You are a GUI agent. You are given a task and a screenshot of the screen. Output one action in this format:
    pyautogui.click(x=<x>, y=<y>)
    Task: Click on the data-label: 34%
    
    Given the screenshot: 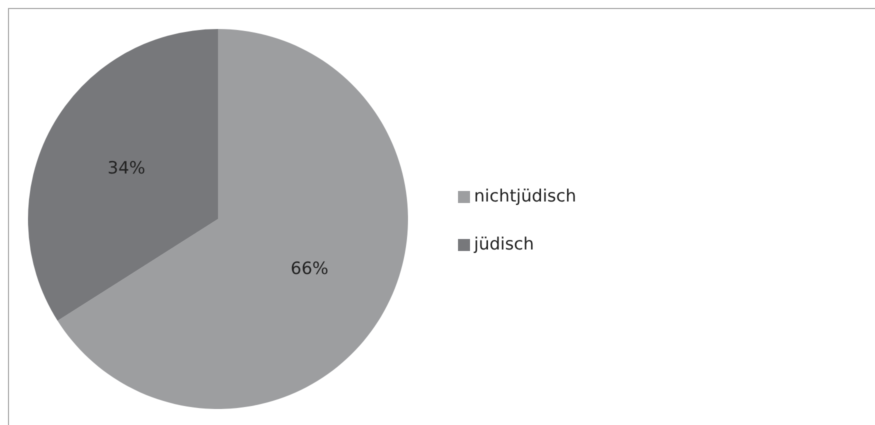 What is the action you would take?
    pyautogui.click(x=127, y=168)
    